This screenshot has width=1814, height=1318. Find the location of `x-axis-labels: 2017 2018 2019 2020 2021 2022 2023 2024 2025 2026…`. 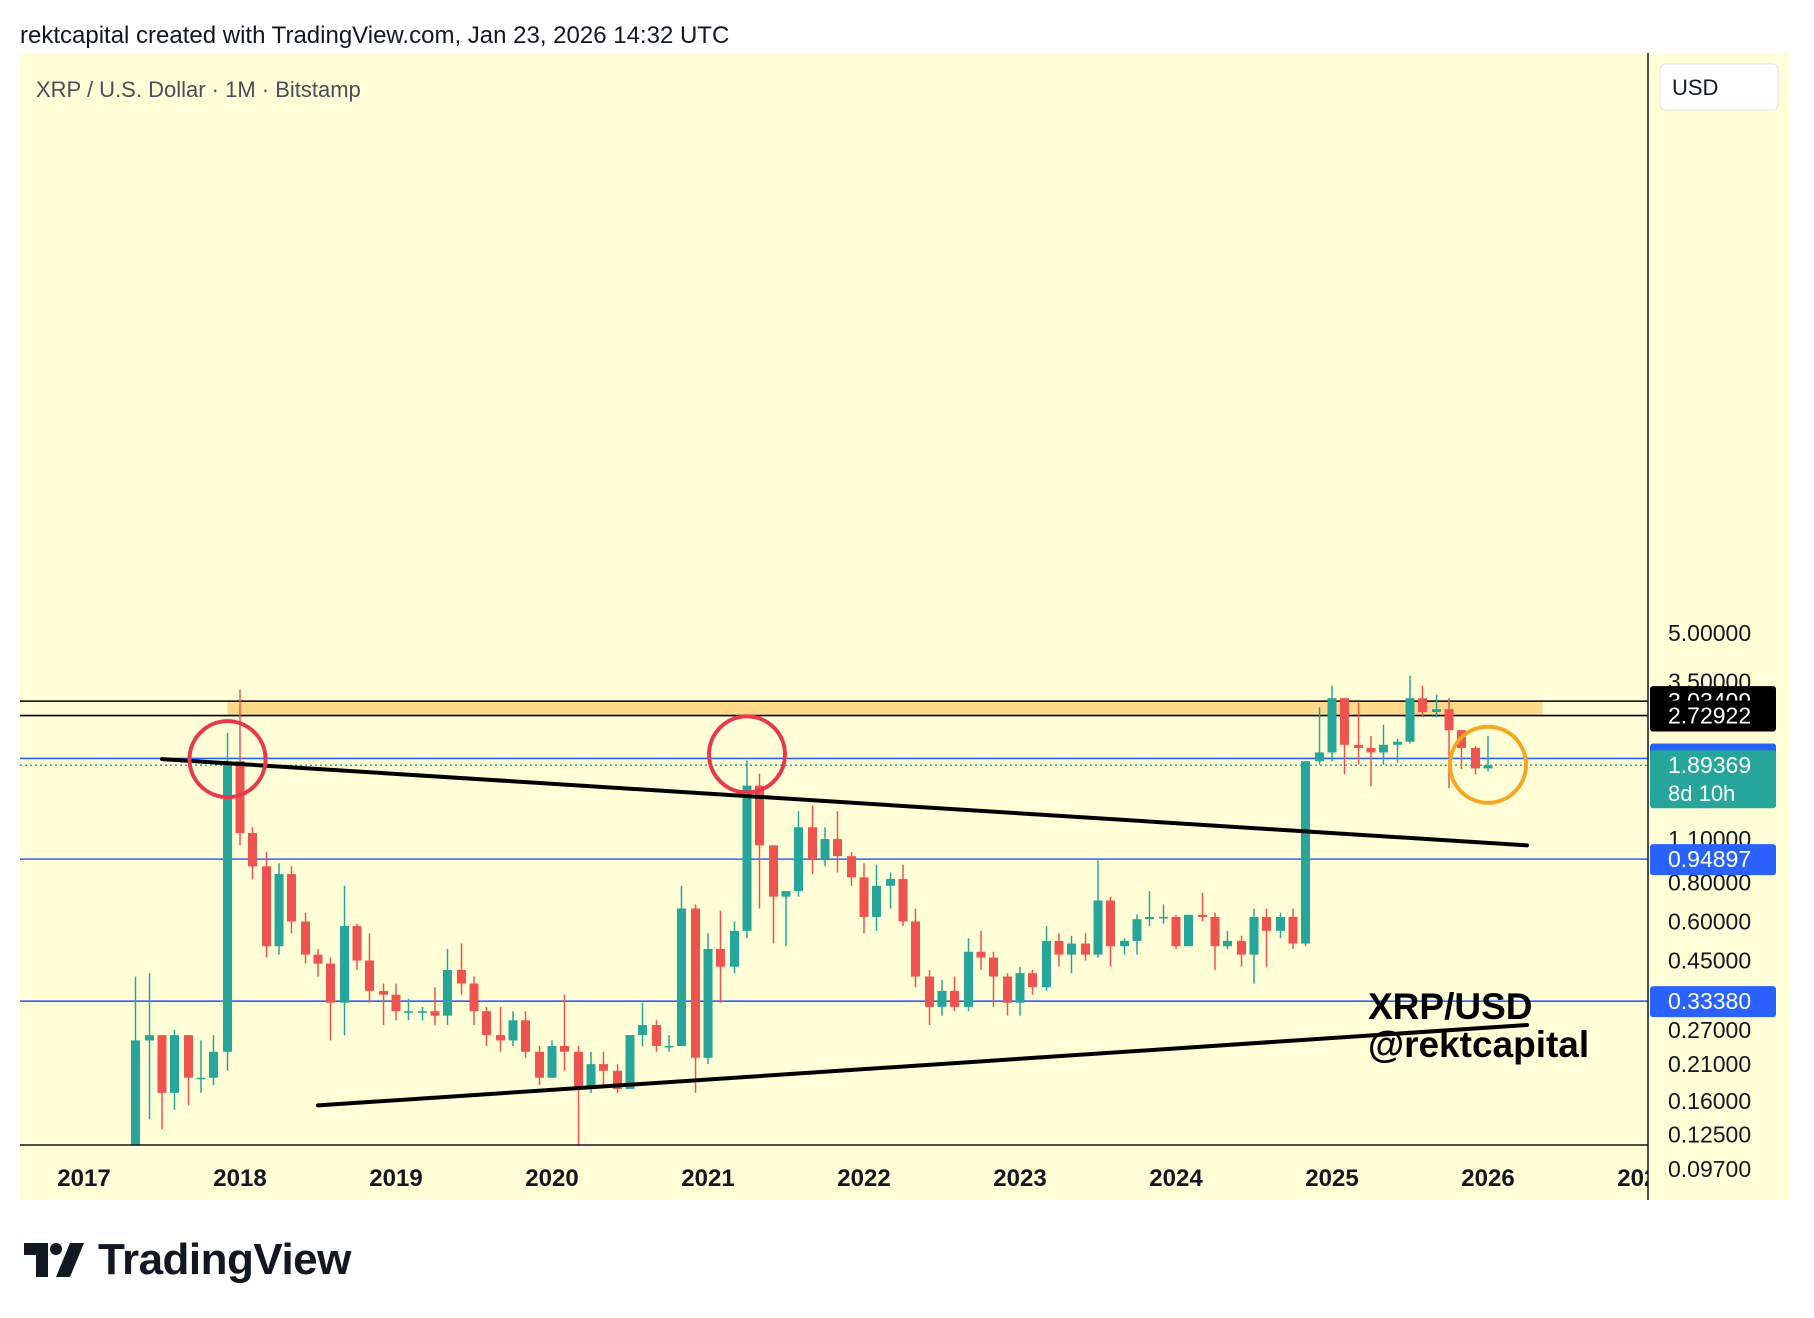

x-axis-labels: 2017 2018 2019 2020 2021 2022 2023 2024 2025 2026… is located at coordinates (863, 1178).